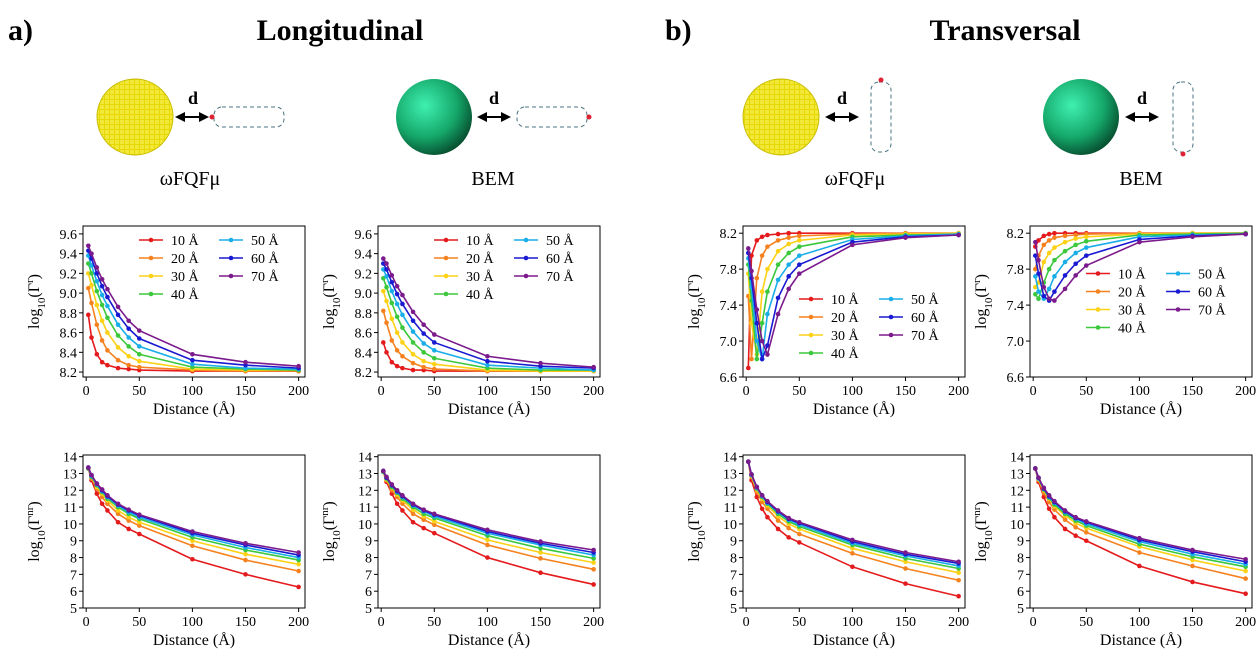 Image resolution: width=1257 pixels, height=656 pixels. I want to click on y-axis-label-part: 10, so click(42, 536).